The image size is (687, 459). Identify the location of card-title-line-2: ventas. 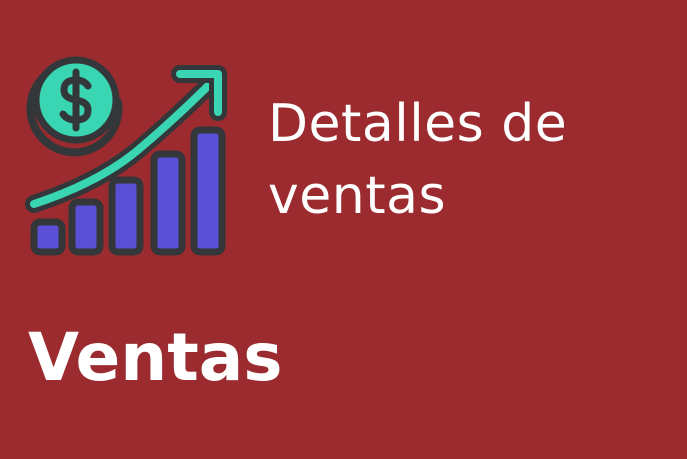
(357, 196).